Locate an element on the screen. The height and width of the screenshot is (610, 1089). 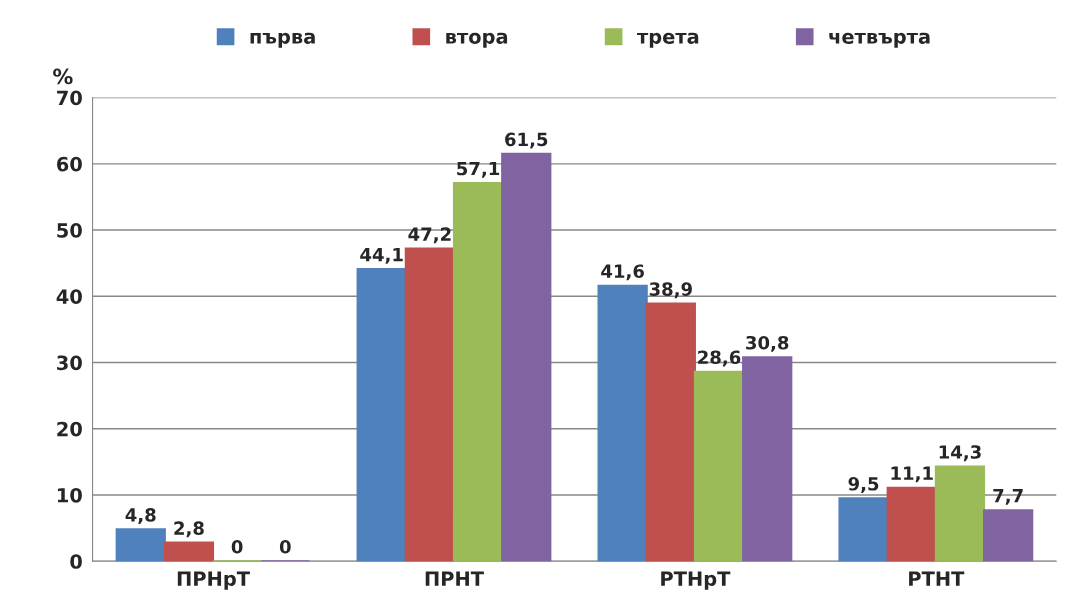
y-axis-title: % is located at coordinates (63, 76).